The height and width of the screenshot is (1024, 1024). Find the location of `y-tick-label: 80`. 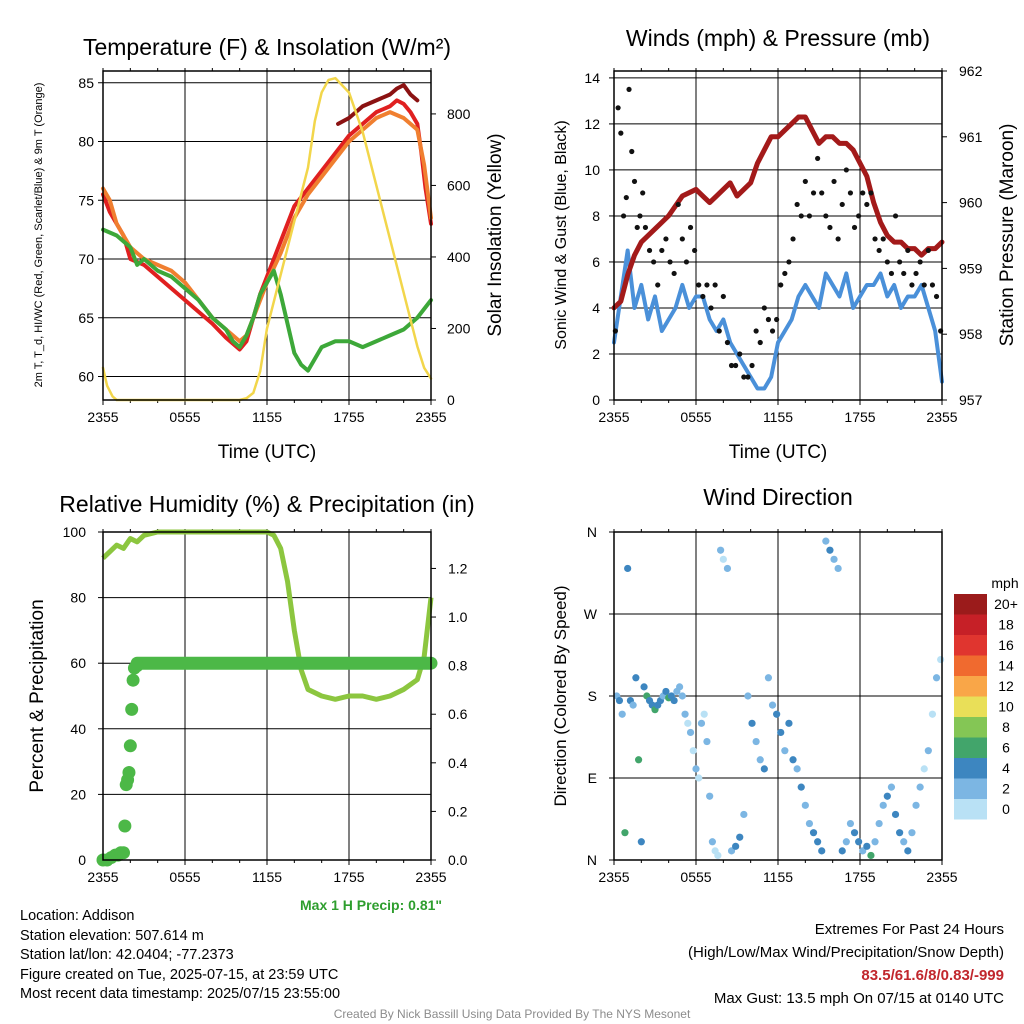

y-tick-label: 80 is located at coordinates (78, 598).